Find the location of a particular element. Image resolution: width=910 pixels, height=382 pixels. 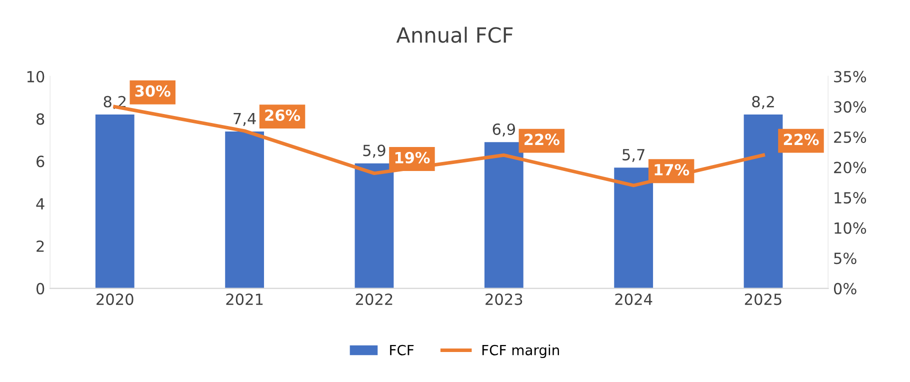

data-label: 6,9 is located at coordinates (503, 130).